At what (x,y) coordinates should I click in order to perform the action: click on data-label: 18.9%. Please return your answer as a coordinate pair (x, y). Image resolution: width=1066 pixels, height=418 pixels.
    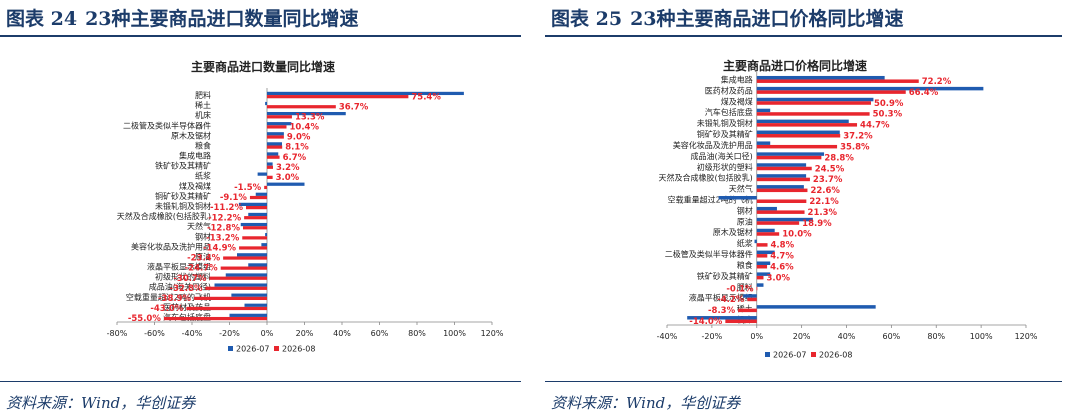
    Looking at the image, I should click on (817, 224).